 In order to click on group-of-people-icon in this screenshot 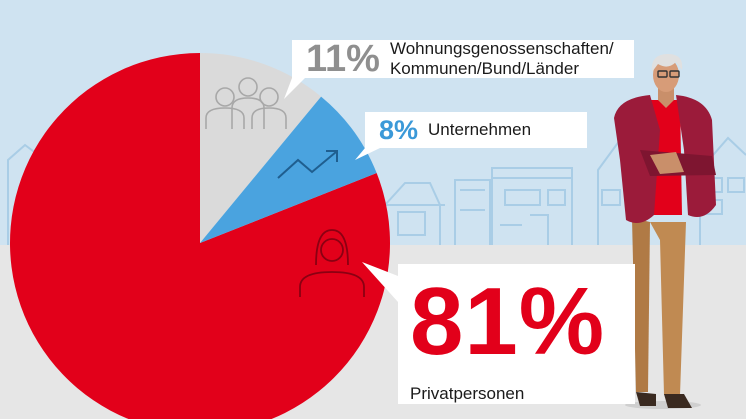, I will do `click(246, 103)`.